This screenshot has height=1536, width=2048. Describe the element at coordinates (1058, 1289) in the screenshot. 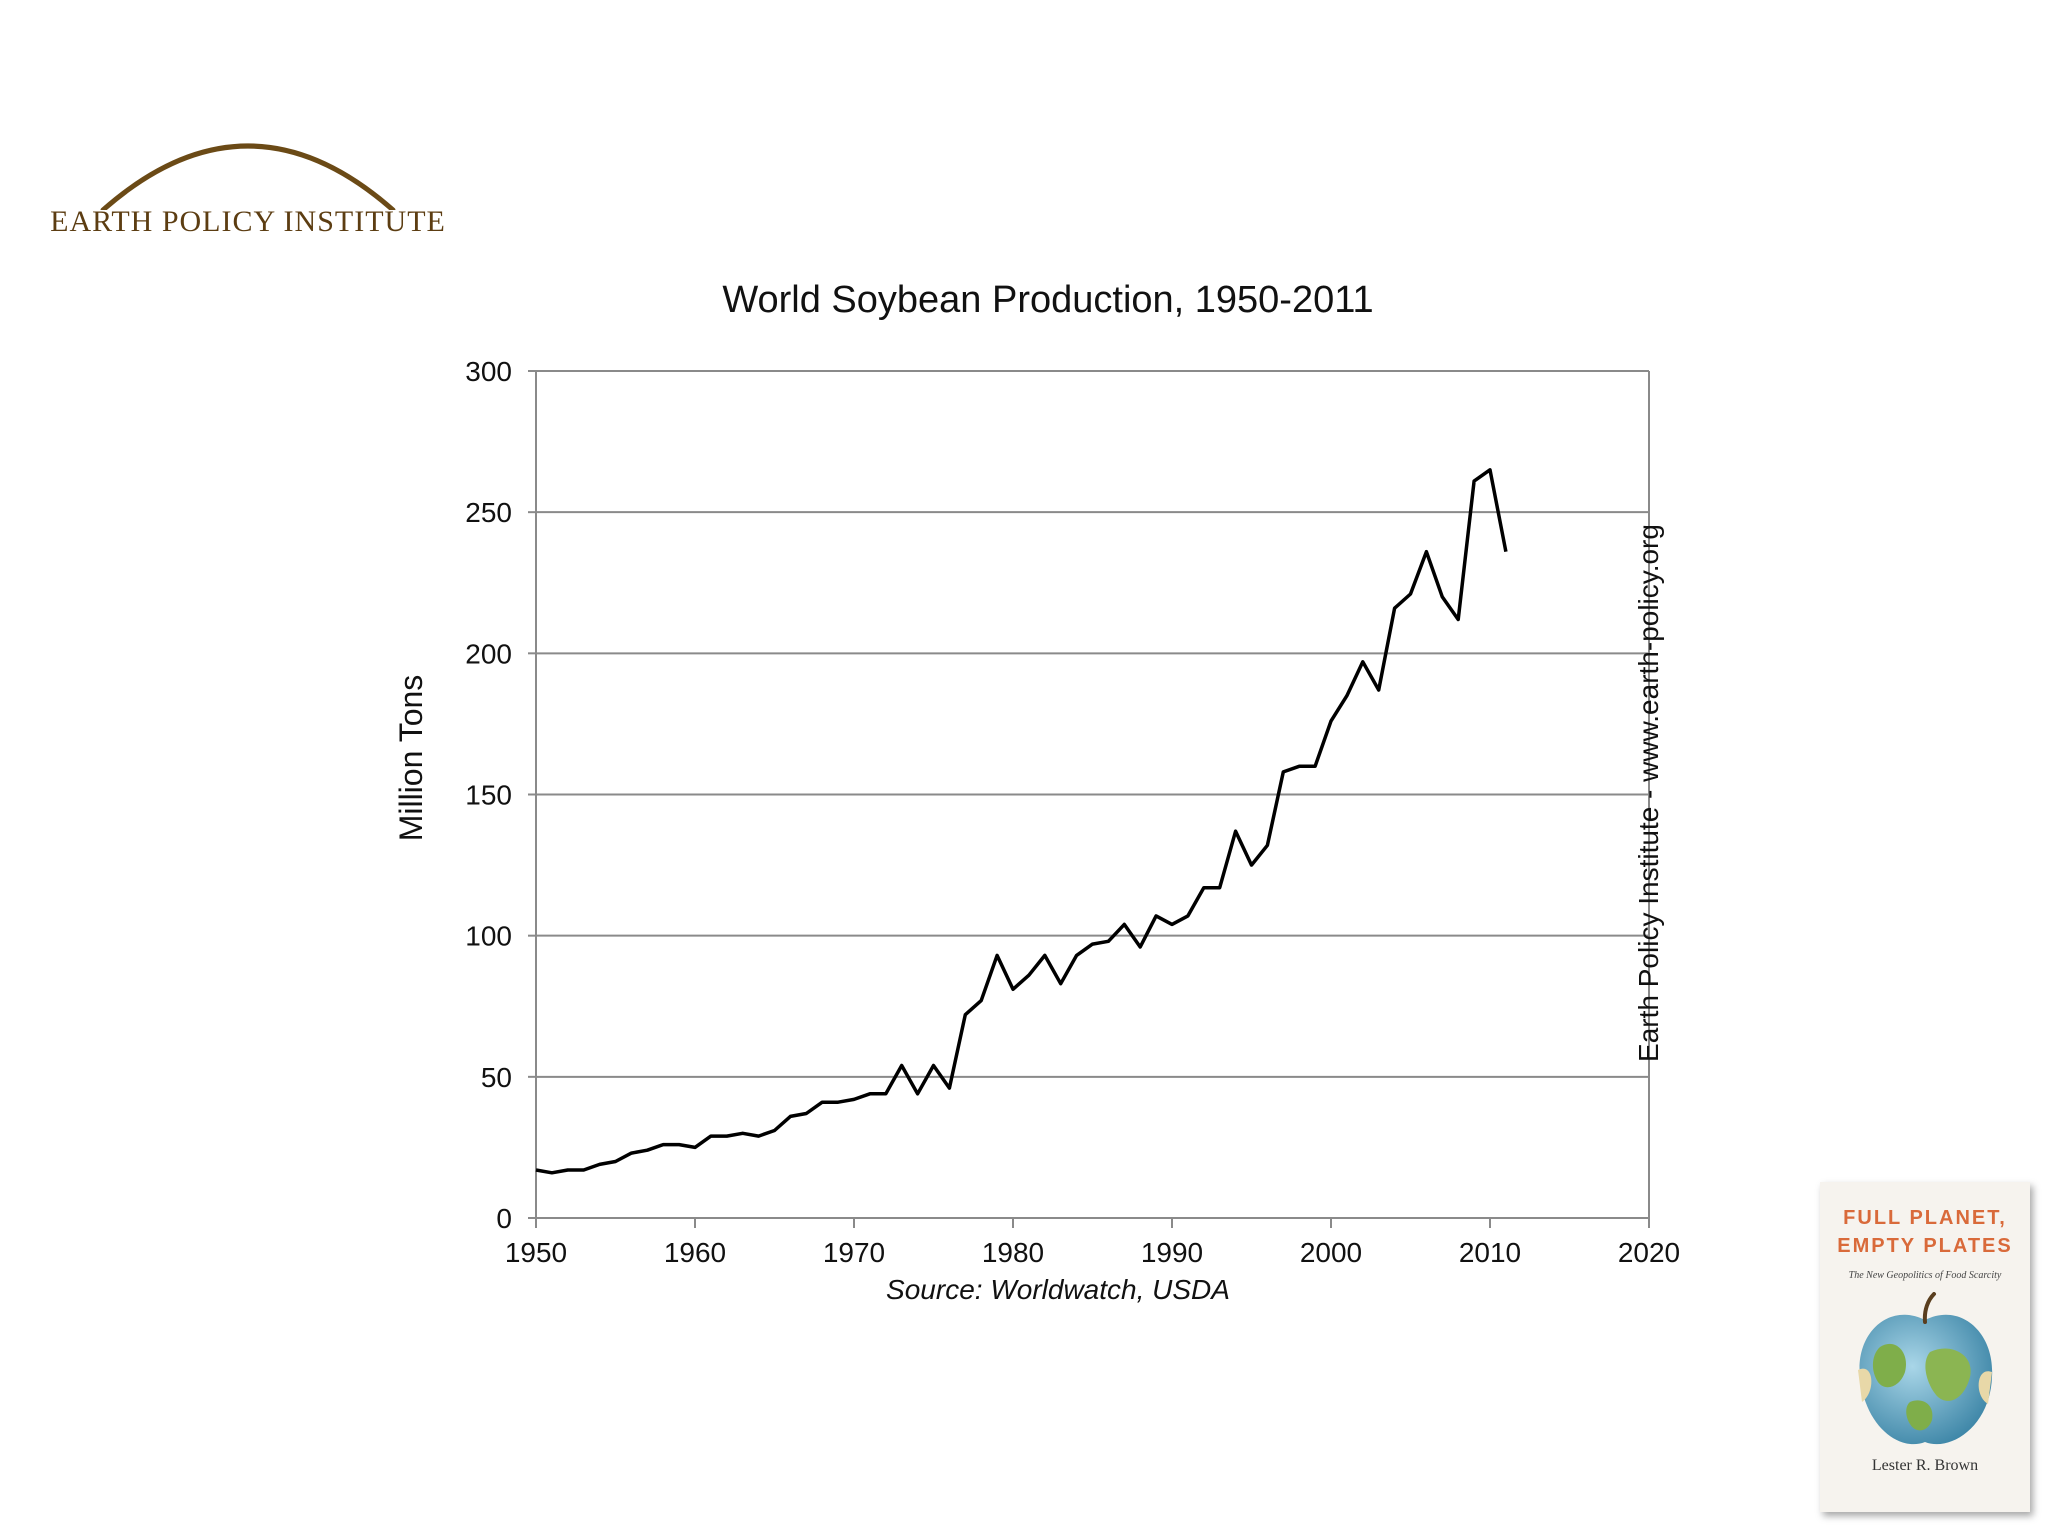

I see `source-note: Source: Worldwatch, USDA` at that location.